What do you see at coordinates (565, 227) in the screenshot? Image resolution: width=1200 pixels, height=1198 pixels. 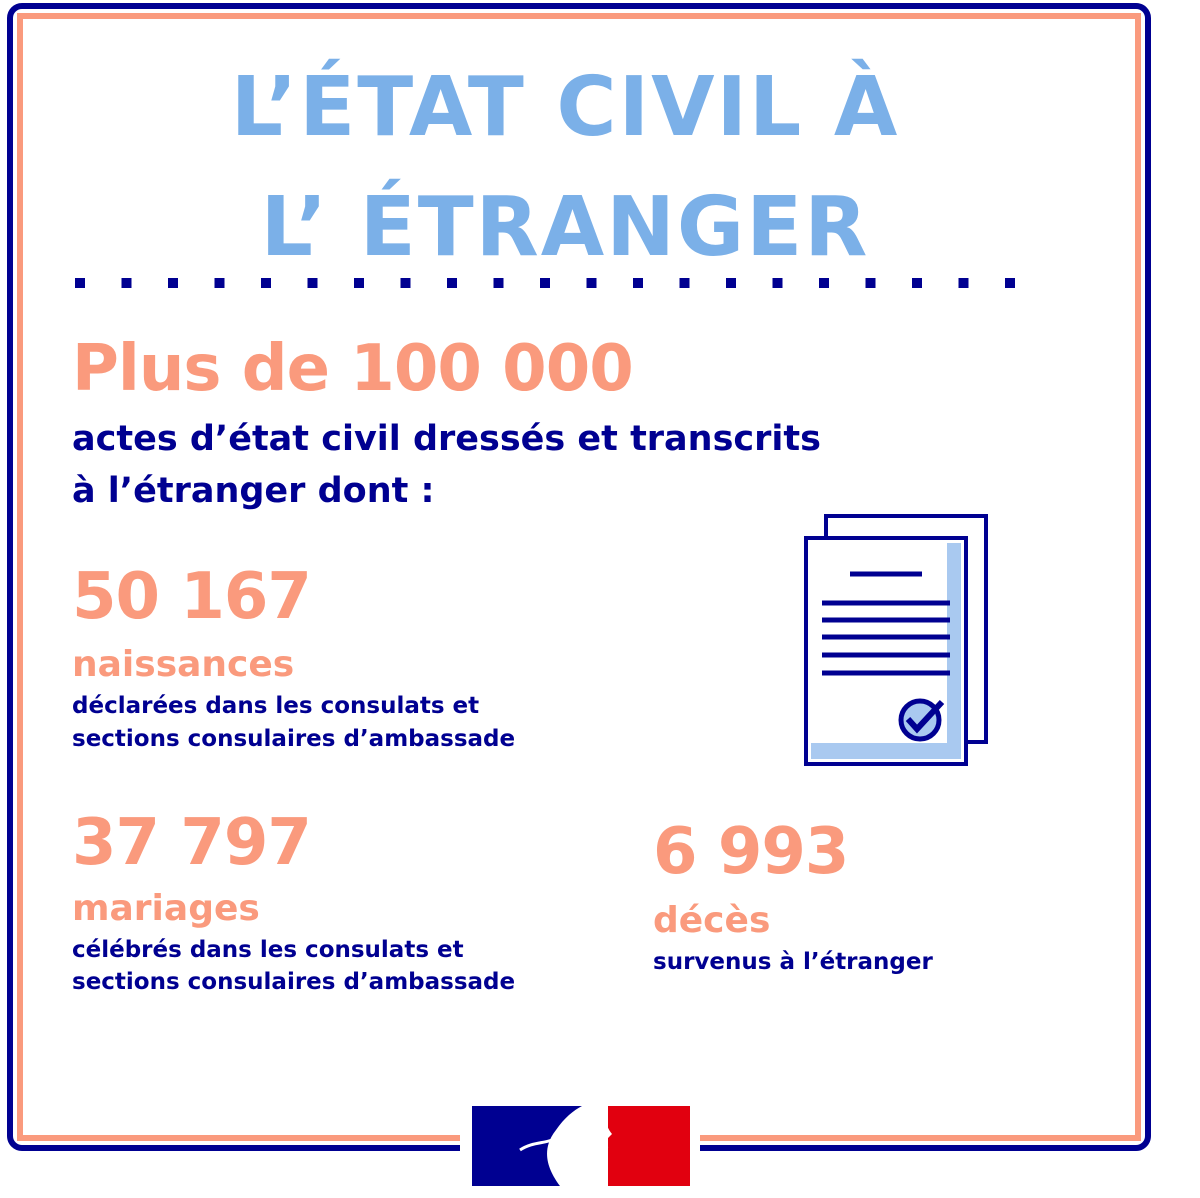 I see `title-line: L’ ÉTRANGER` at bounding box center [565, 227].